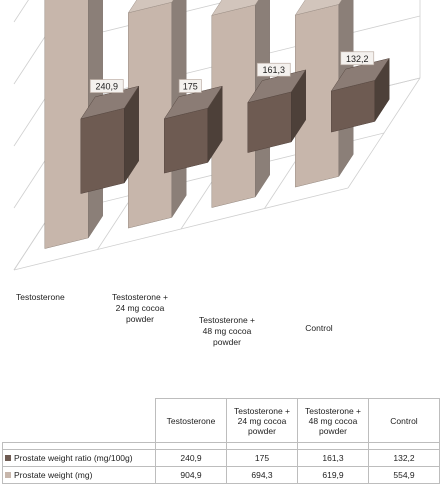 This screenshot has height=496, width=441. What do you see at coordinates (333, 420) in the screenshot?
I see `table-header-3: Testosterone + 48 mg cocoa powder` at bounding box center [333, 420].